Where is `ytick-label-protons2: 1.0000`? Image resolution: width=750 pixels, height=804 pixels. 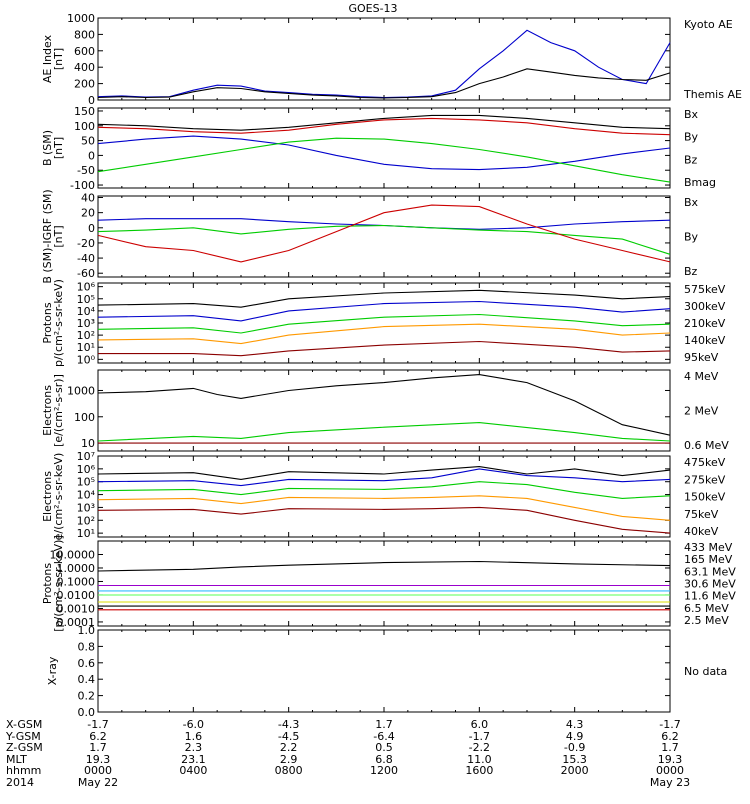 ytick-label-protons2: 1.0000 is located at coordinates (76, 568).